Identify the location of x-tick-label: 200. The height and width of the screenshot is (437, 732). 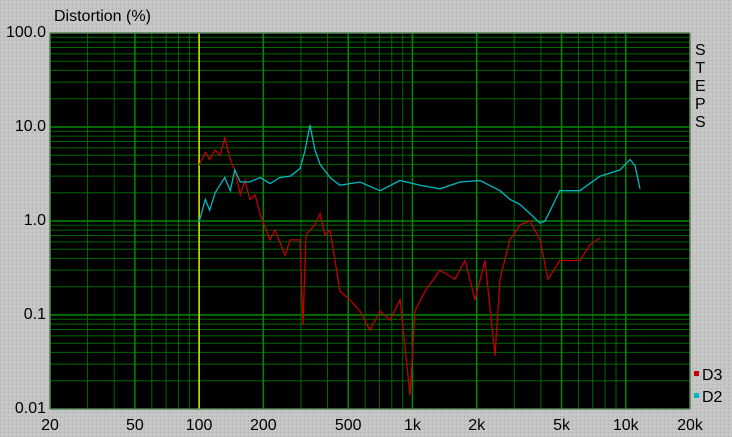
(263, 425).